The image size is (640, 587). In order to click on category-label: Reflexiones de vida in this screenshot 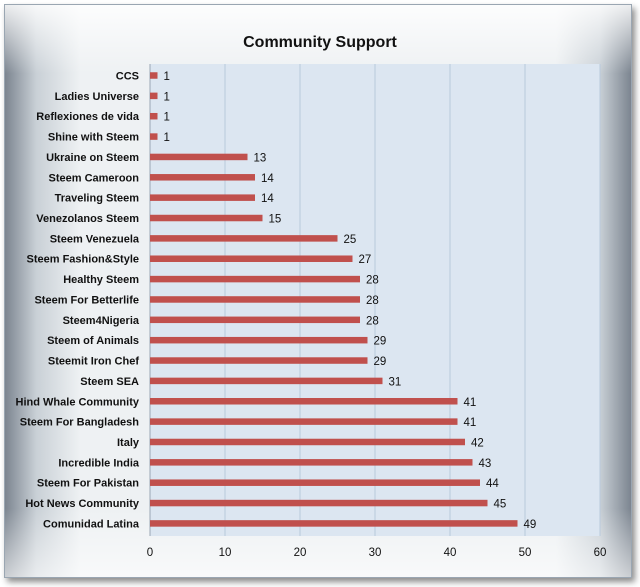, I will do `click(88, 117)`.